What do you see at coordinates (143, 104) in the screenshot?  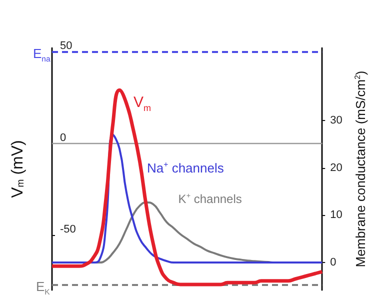 I see `series-label: V$_{m}$` at bounding box center [143, 104].